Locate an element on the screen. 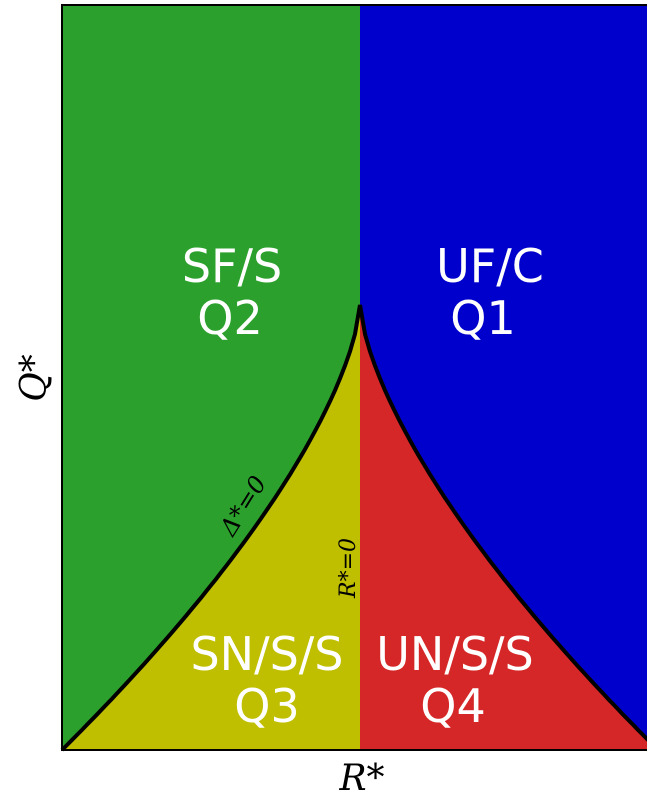 The image size is (647, 796). region-quadrant: Q3 is located at coordinates (266, 706).